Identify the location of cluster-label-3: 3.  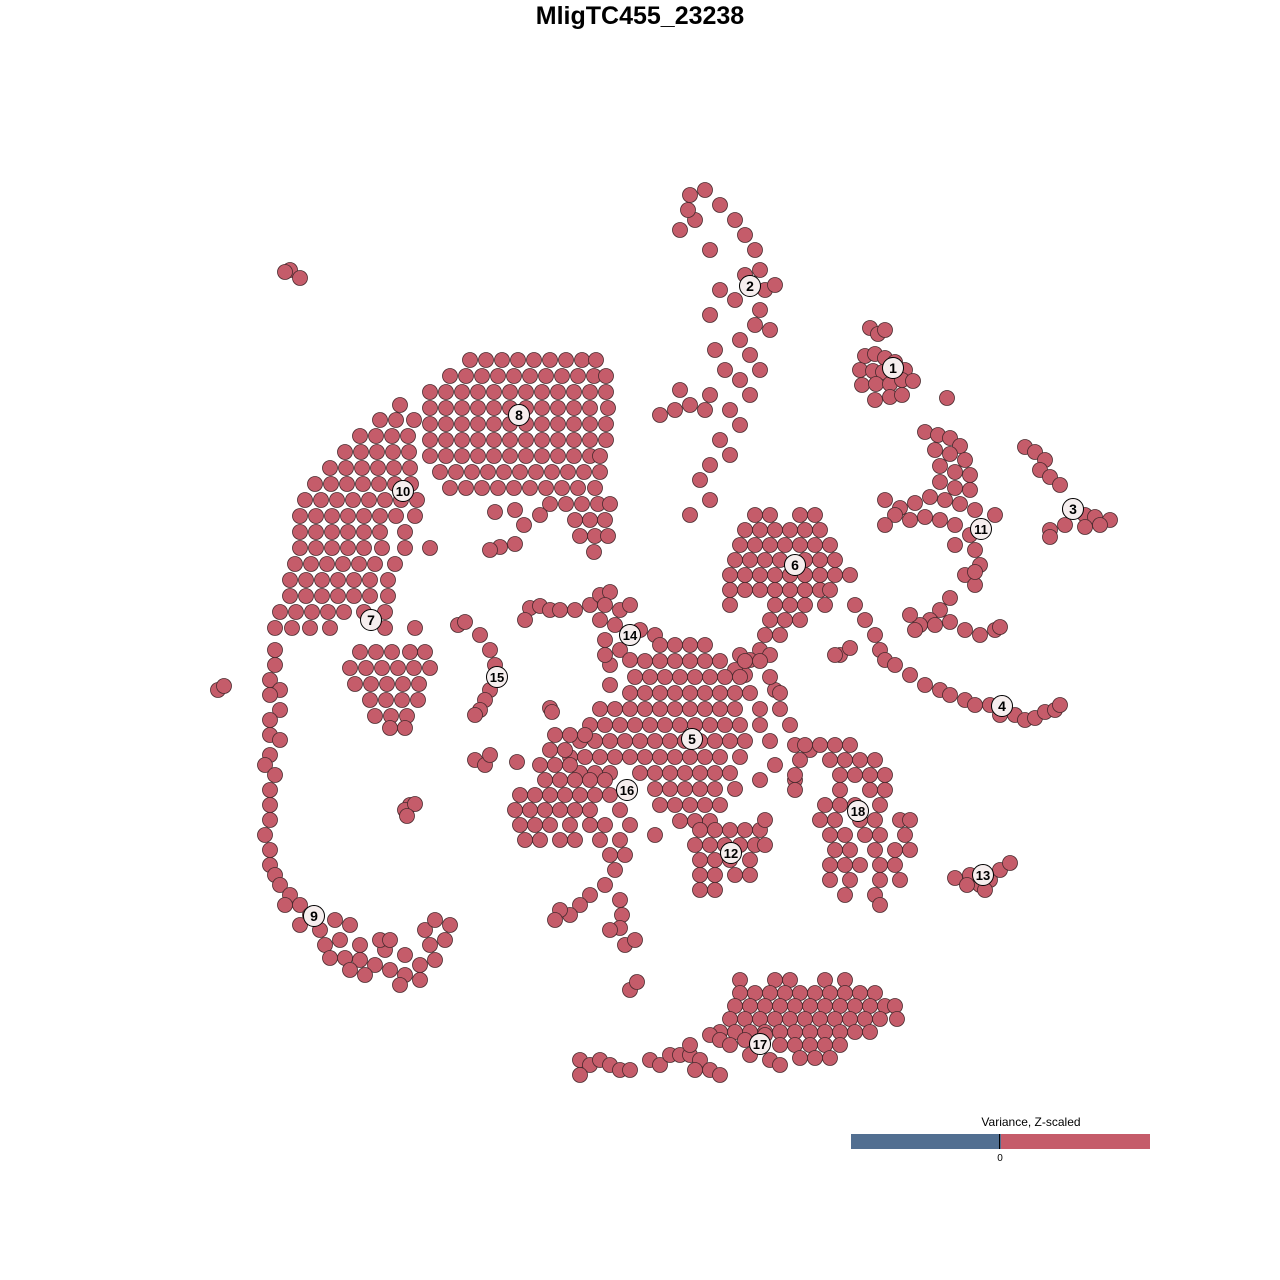
(1073, 509).